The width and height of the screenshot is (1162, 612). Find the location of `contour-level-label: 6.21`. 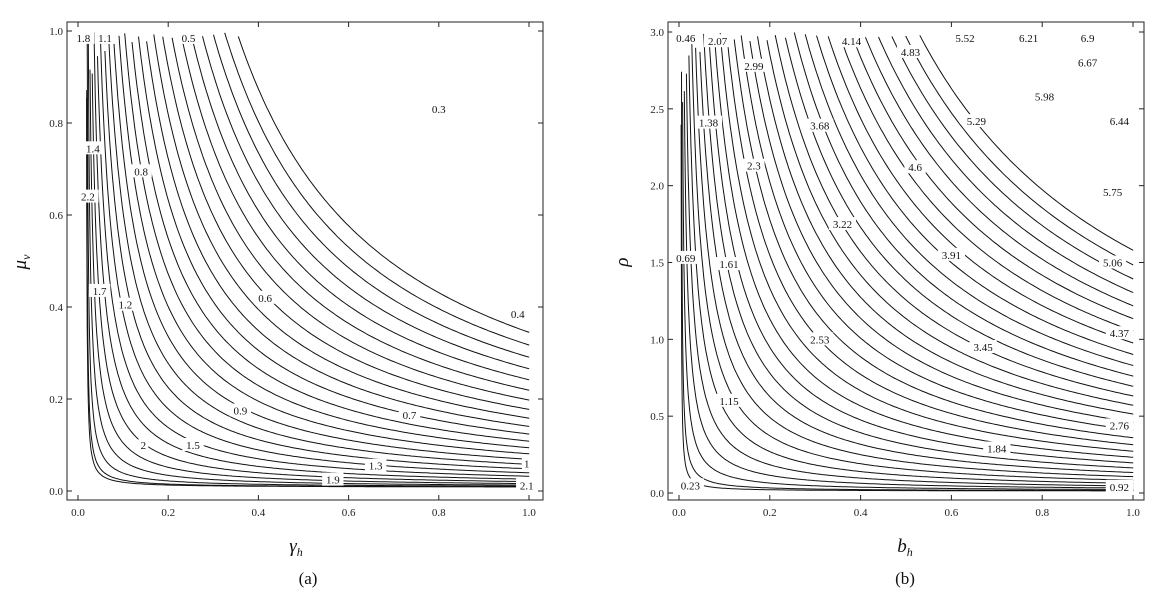

contour-level-label: 6.21 is located at coordinates (1028, 39).